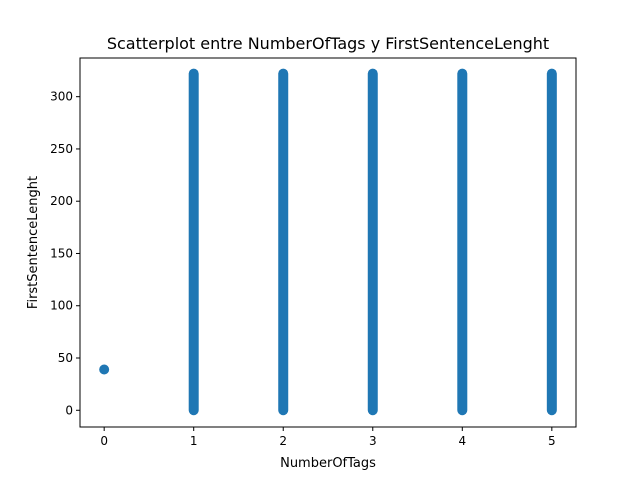 This screenshot has width=640, height=480. Describe the element at coordinates (462, 441) in the screenshot. I see `x-tick-label-4: 4` at that location.